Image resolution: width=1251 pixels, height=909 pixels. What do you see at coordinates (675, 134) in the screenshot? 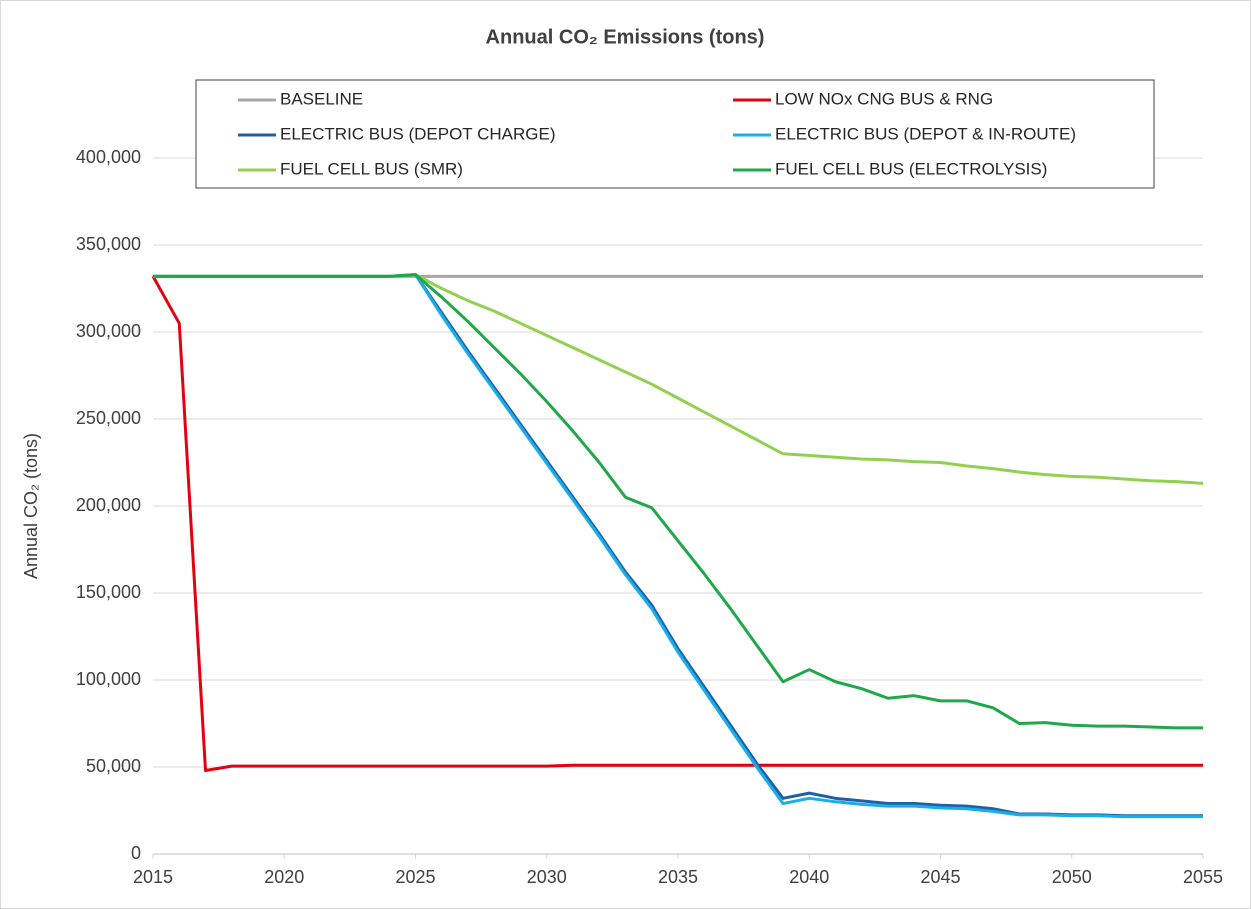
I see `legend-box` at bounding box center [675, 134].